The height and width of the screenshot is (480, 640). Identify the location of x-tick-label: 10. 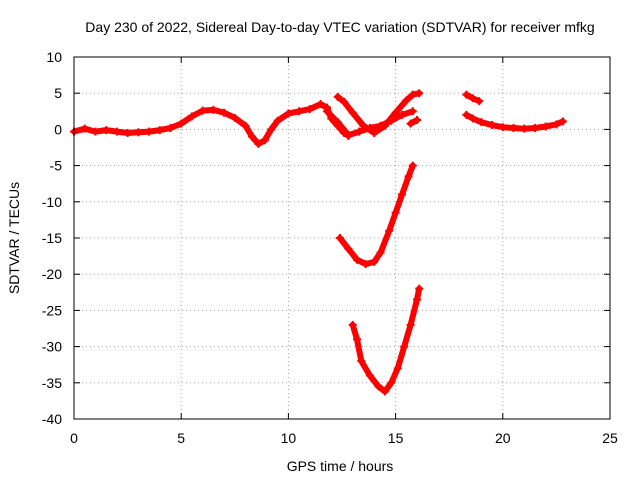
(289, 438).